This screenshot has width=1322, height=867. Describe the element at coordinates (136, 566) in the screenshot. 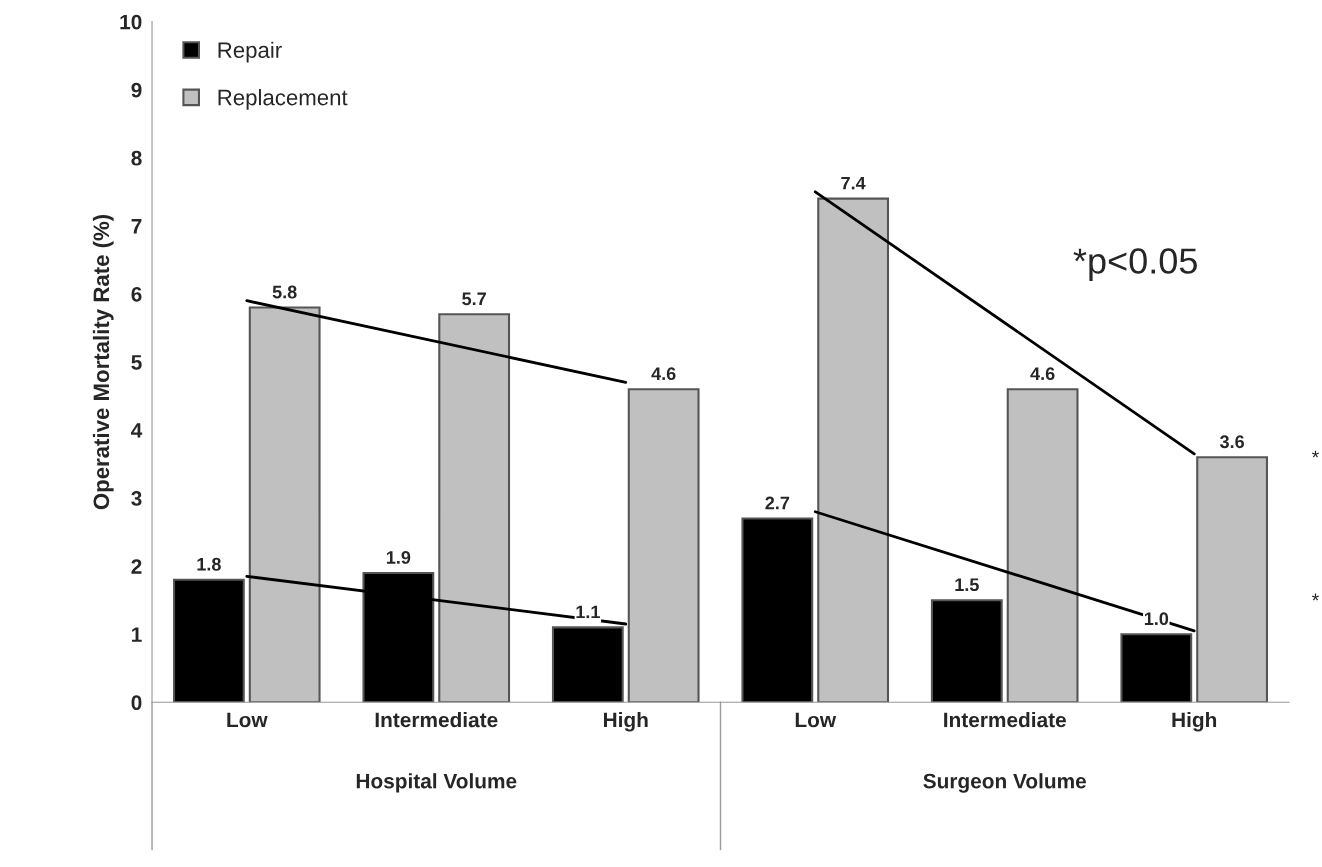

I see `y-tick-label: 2` at that location.